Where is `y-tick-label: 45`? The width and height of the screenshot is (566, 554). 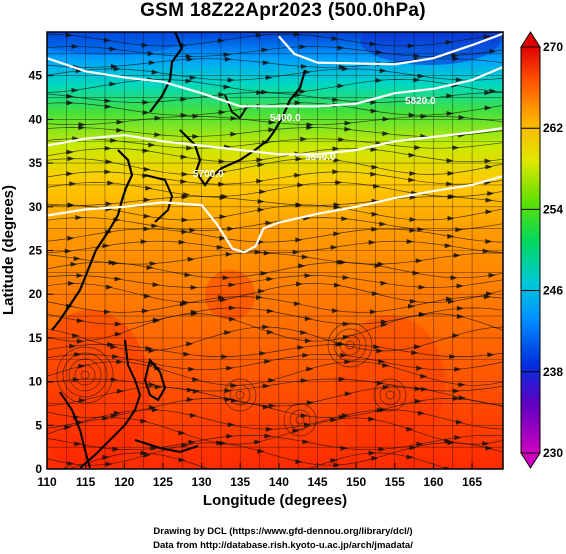 y-tick-label: 45 is located at coordinates (36, 76).